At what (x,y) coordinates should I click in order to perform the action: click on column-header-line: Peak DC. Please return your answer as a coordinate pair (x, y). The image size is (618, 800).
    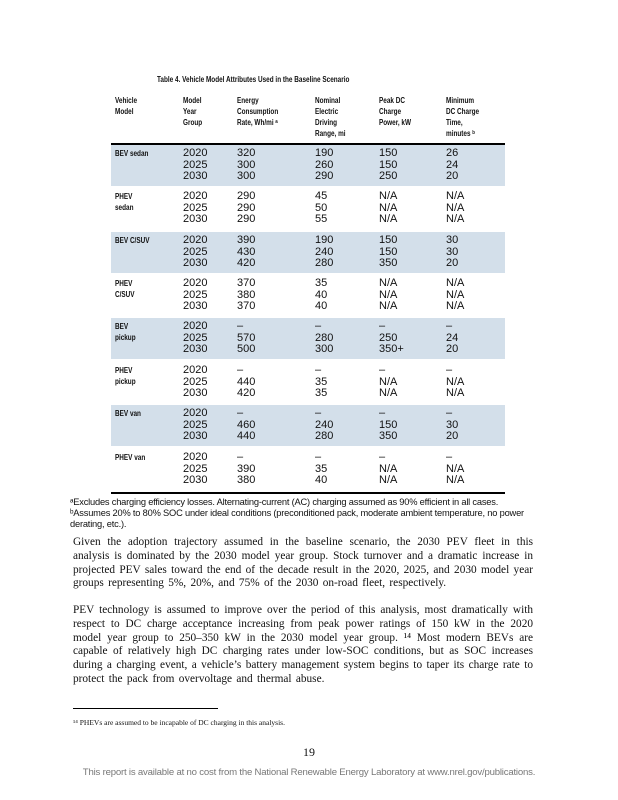
    Looking at the image, I should click on (392, 100).